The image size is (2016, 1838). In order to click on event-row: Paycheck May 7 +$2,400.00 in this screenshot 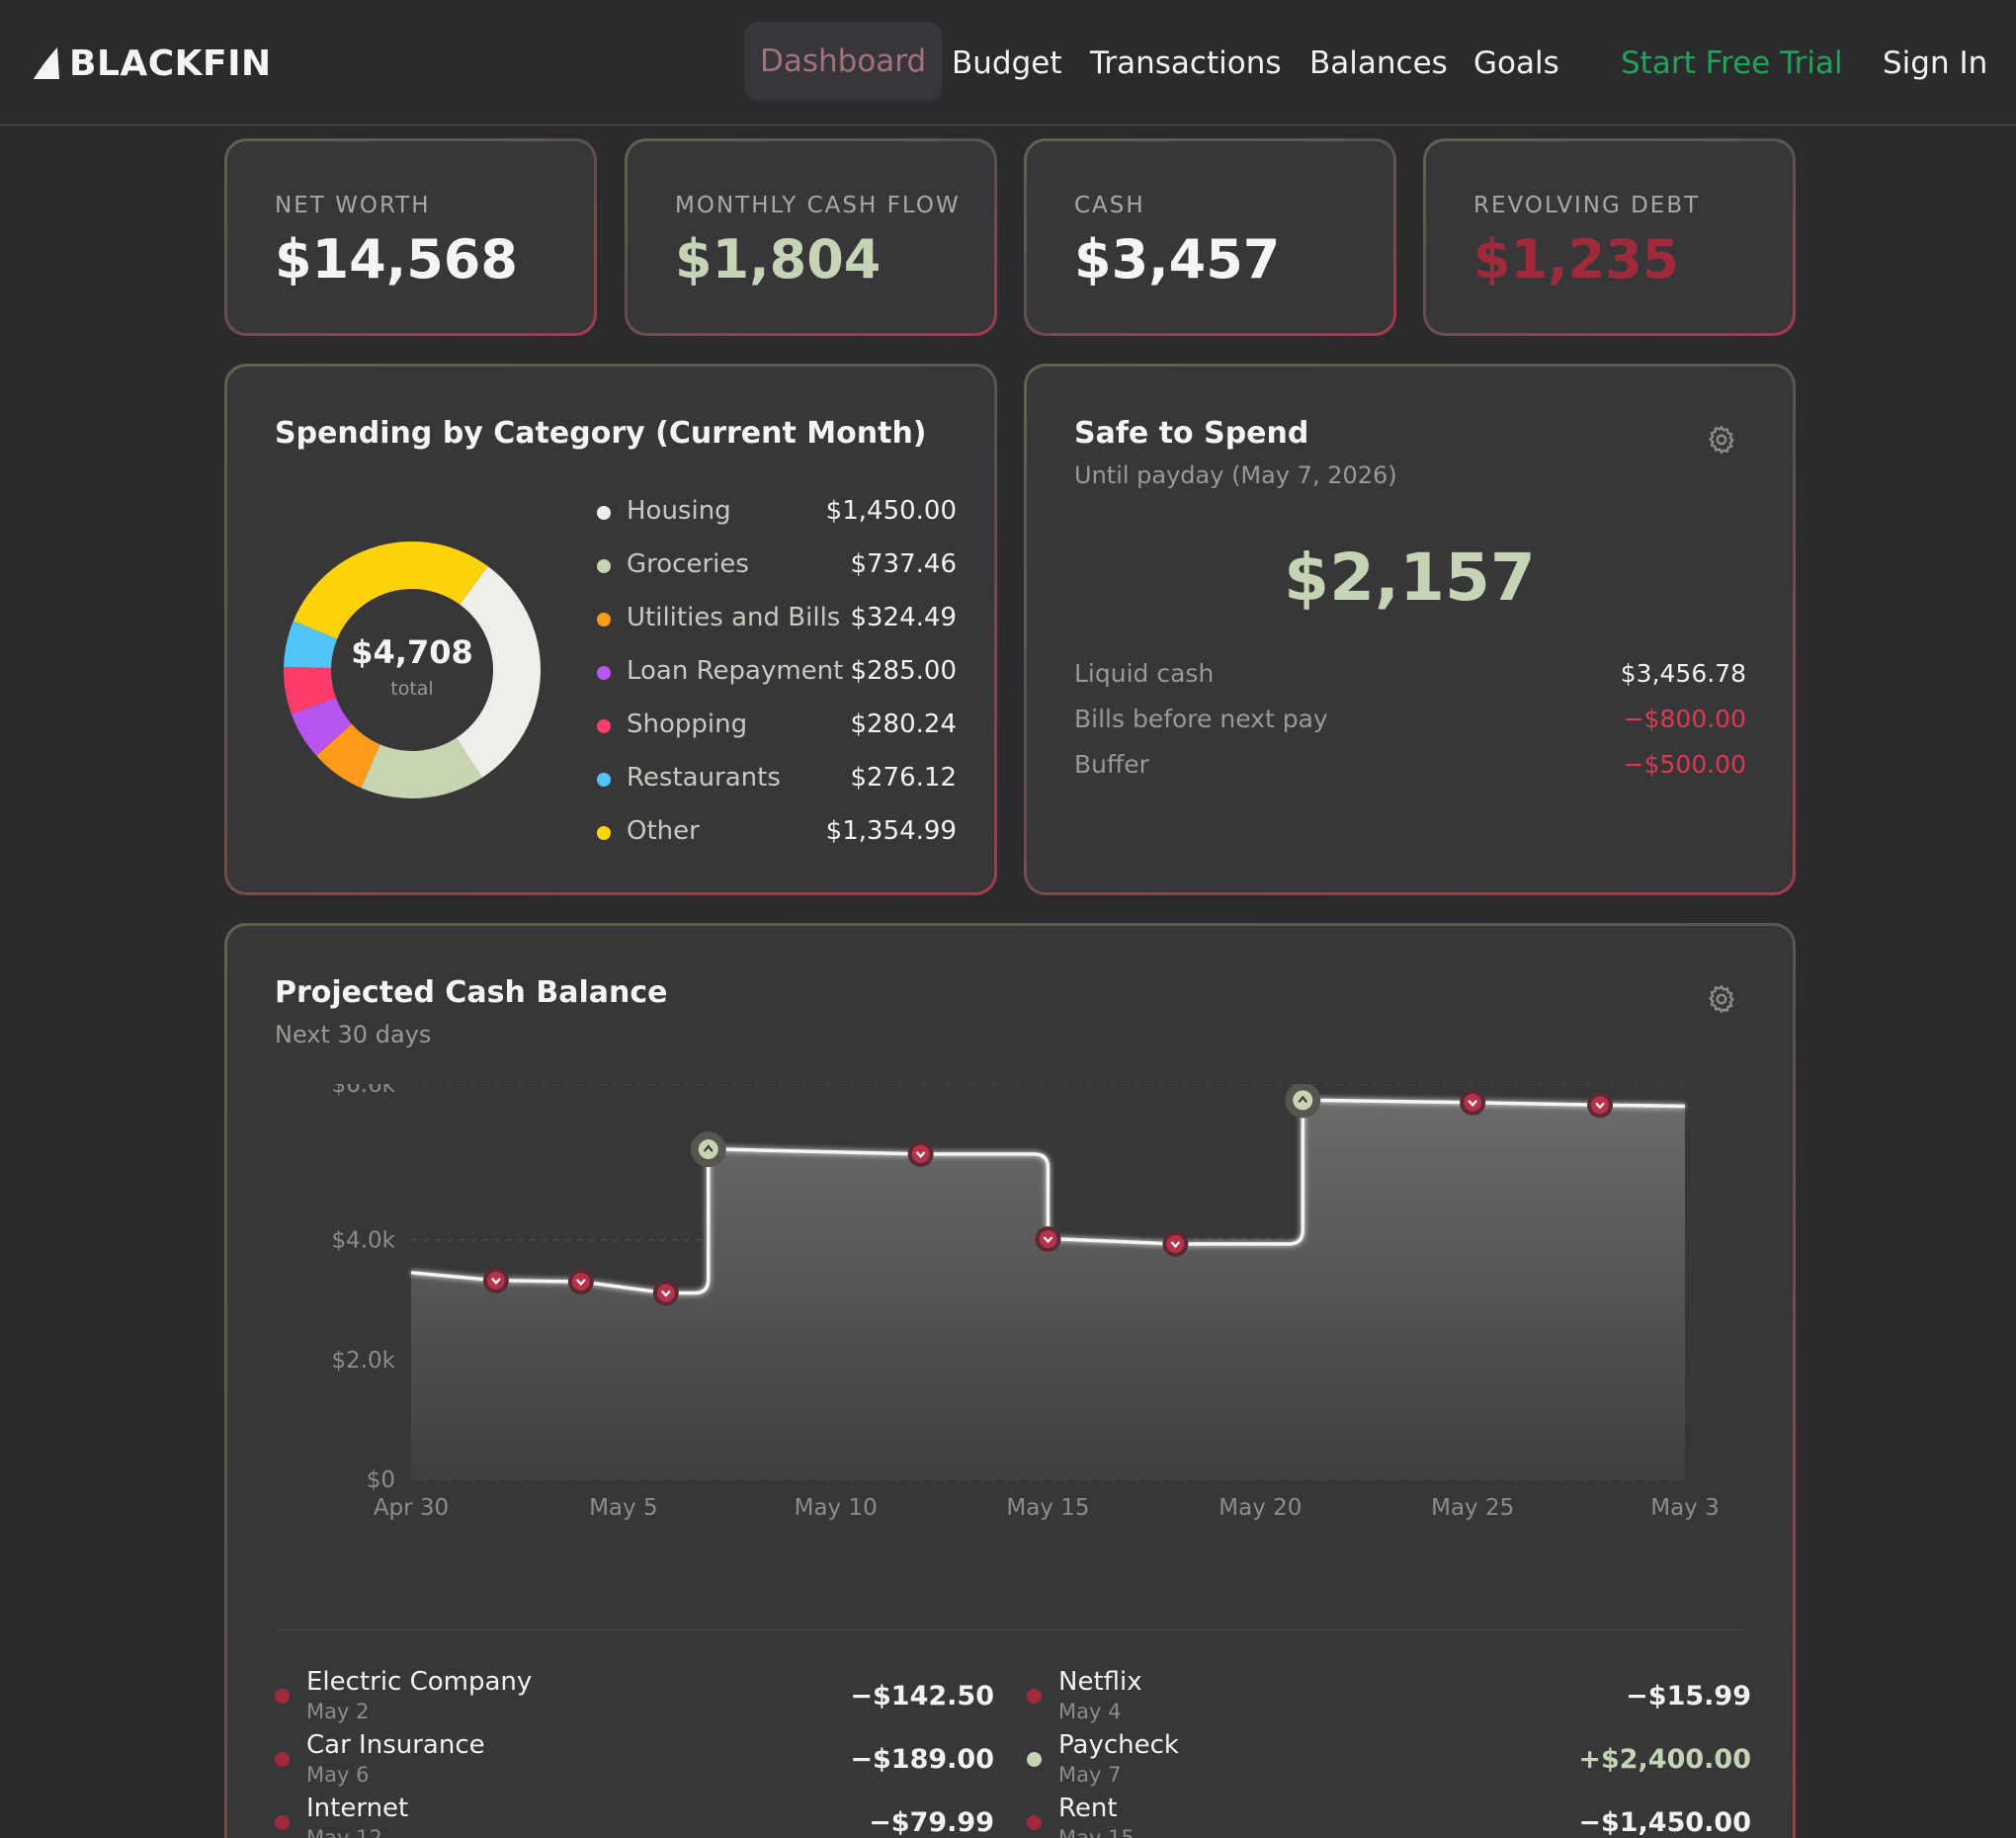, I will do `click(1389, 1760)`.